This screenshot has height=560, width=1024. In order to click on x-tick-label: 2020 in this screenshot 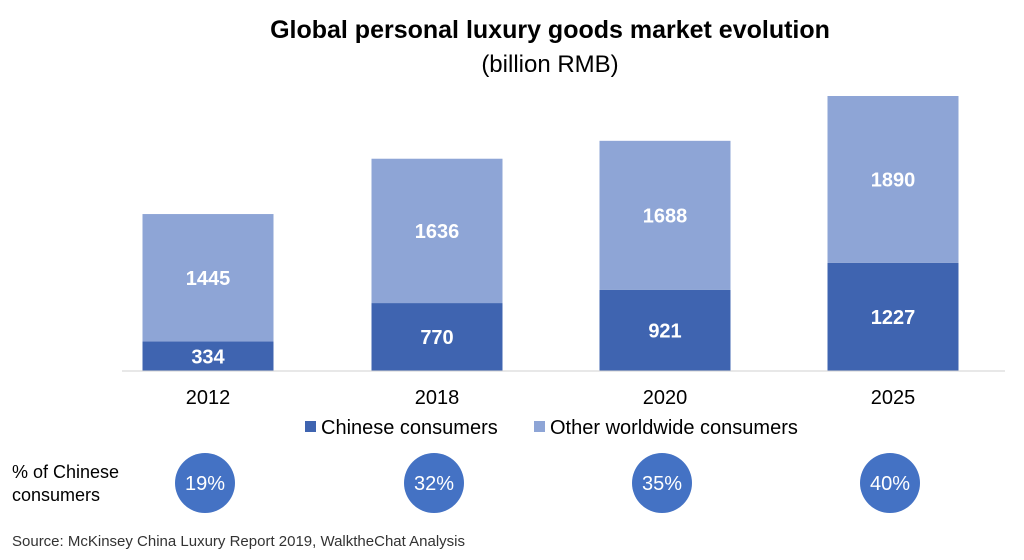, I will do `click(665, 398)`.